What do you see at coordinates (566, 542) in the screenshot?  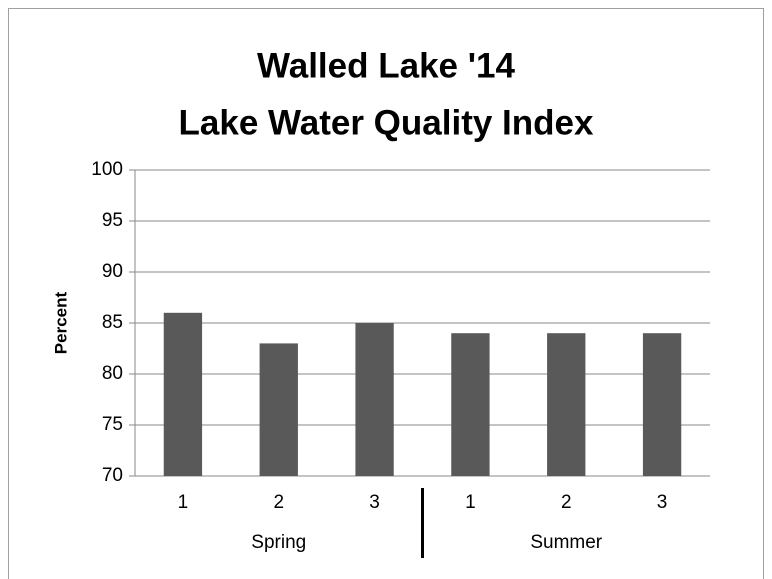 I see `x-group-label: Summer` at bounding box center [566, 542].